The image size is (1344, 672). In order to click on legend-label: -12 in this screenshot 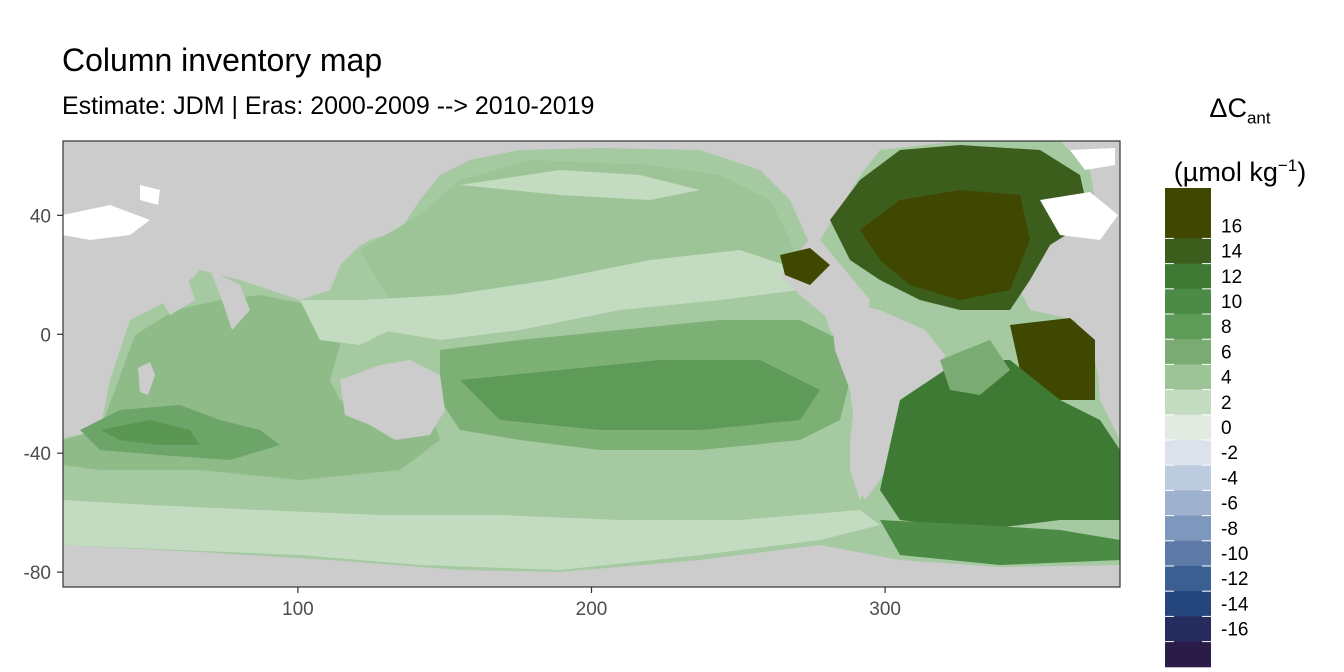, I will do `click(1234, 579)`.